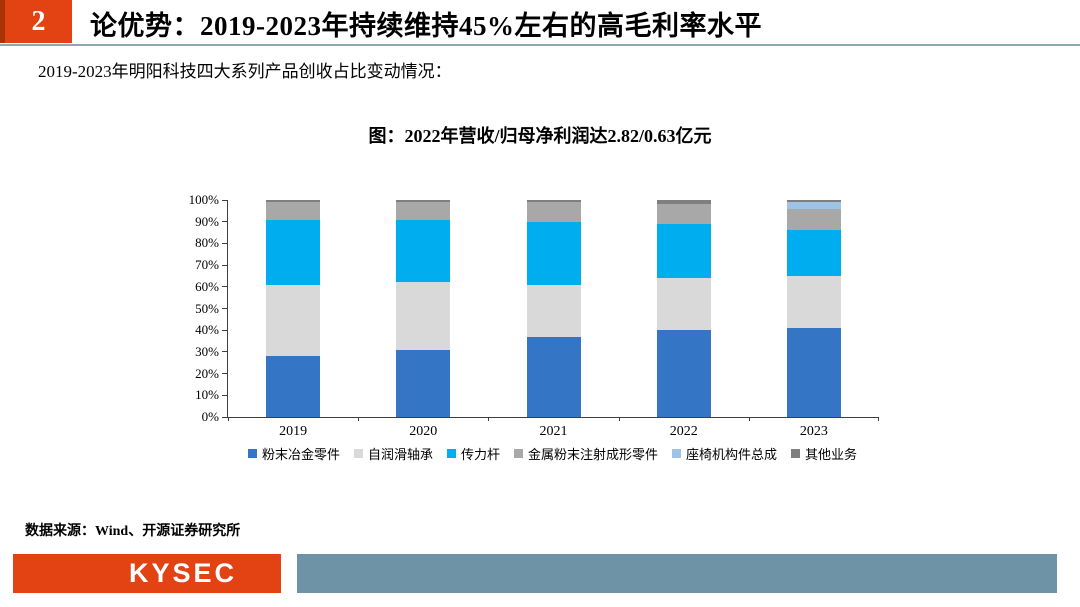 This screenshot has height=607, width=1080. I want to click on legend-item: 金属粉末注射成形零件, so click(586, 453).